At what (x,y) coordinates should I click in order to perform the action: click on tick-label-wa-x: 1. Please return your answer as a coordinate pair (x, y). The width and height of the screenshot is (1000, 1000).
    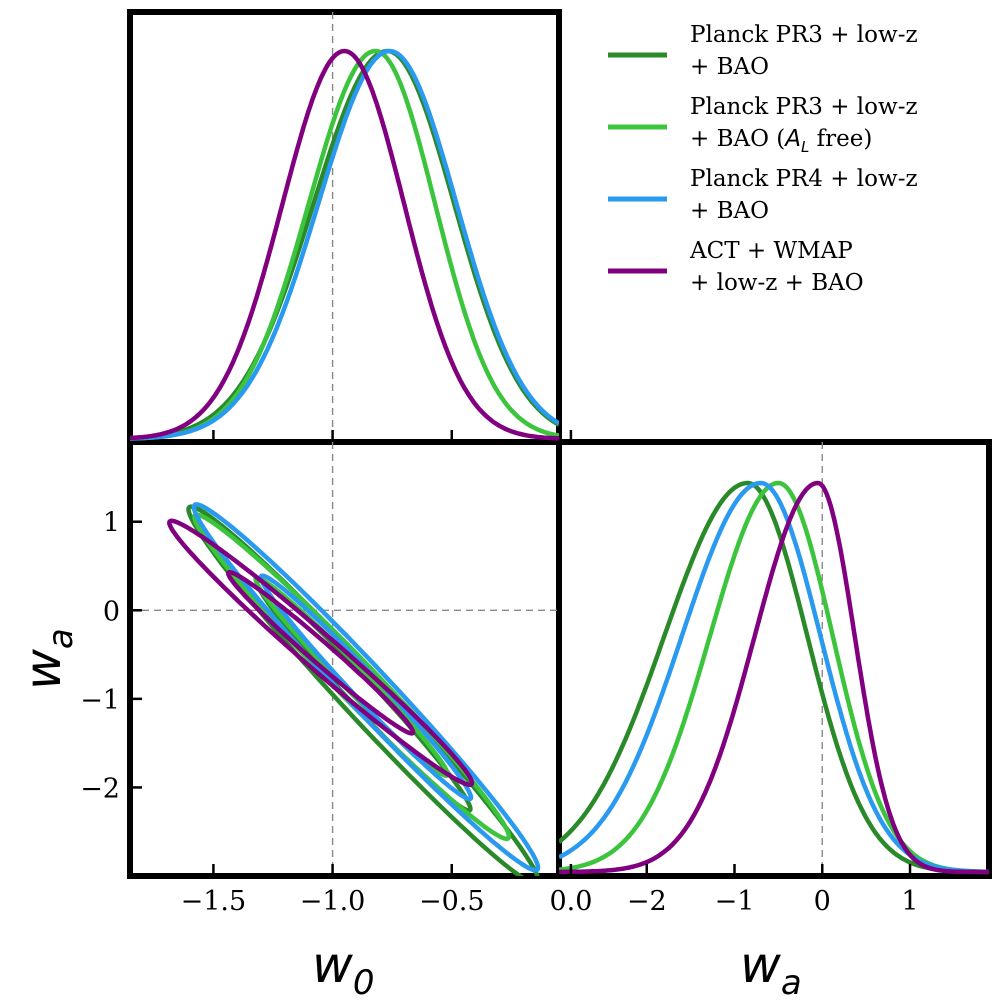
    Looking at the image, I should click on (909, 901).